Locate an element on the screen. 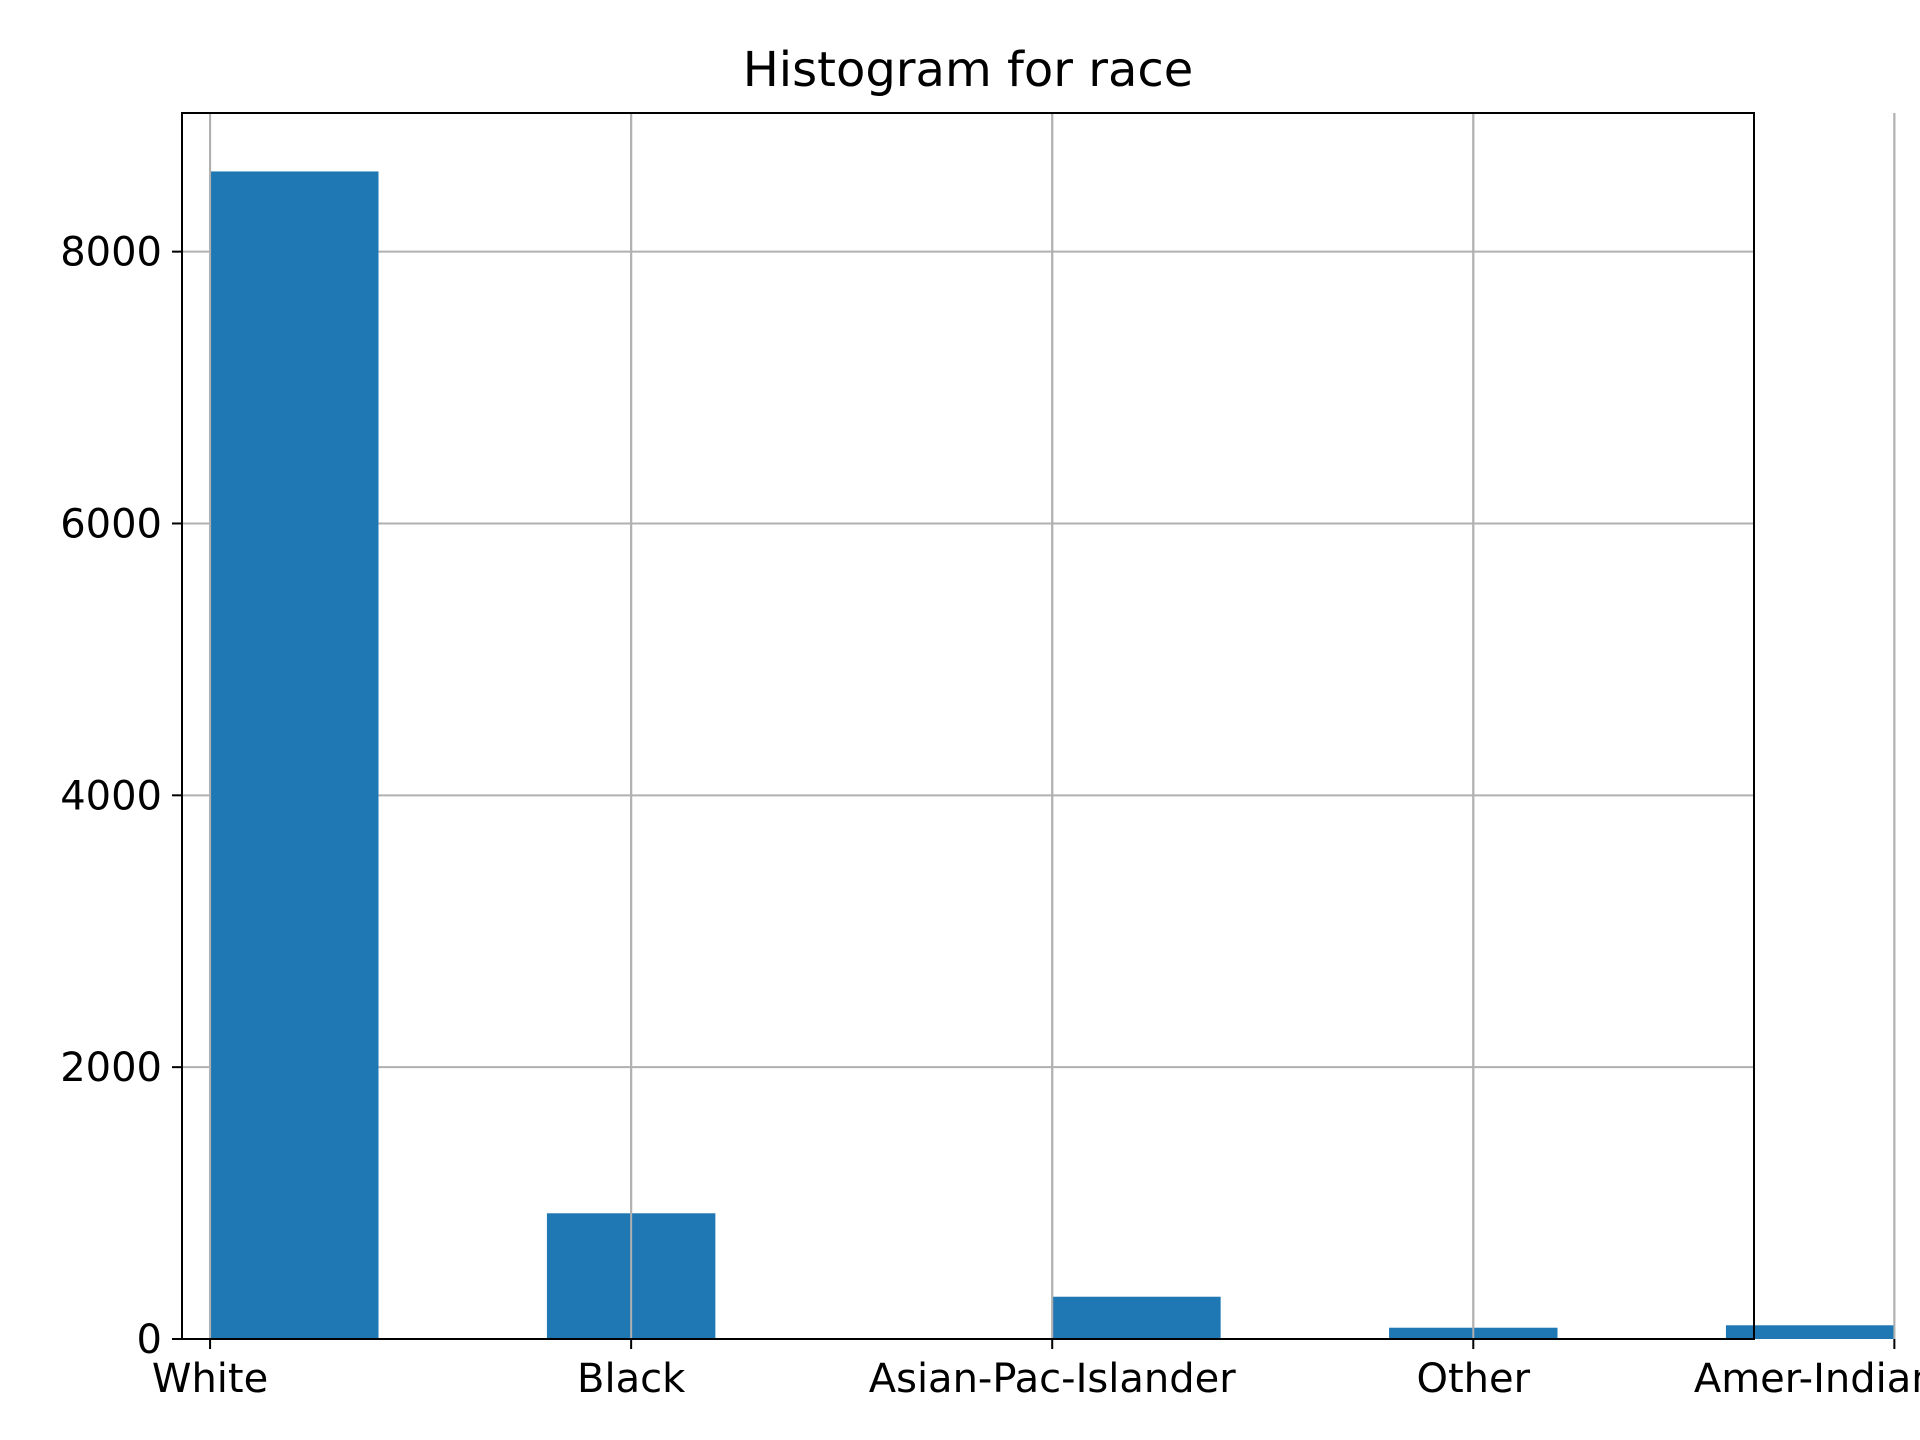 The width and height of the screenshot is (1920, 1440). chart-title: Histogram for race is located at coordinates (968, 70).